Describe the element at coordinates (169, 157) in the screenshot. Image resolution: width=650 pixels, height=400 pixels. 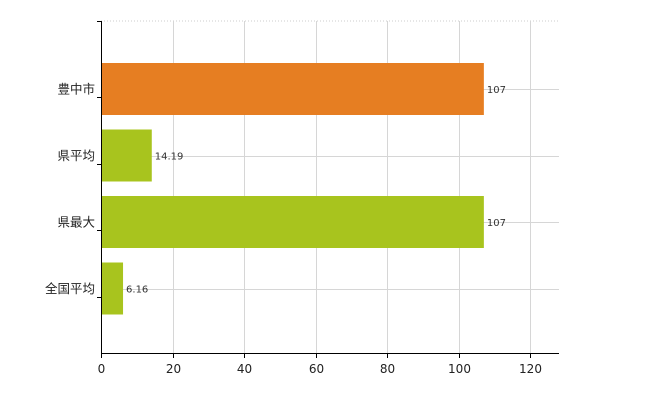
I see `data-label-1: 14.19` at that location.